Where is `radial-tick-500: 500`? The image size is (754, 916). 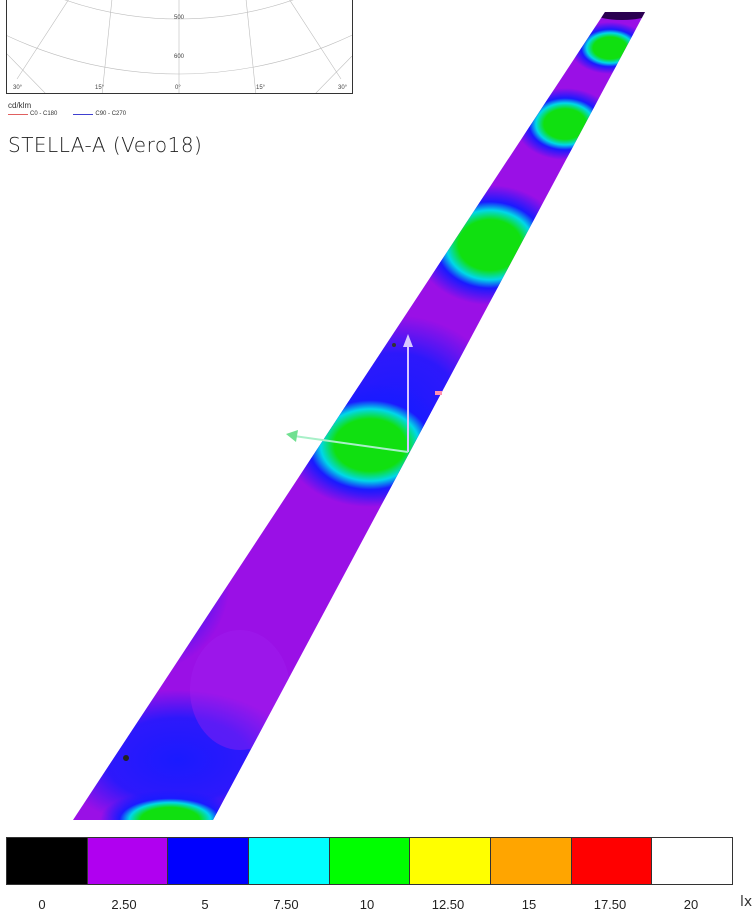 radial-tick-500: 500 is located at coordinates (179, 18).